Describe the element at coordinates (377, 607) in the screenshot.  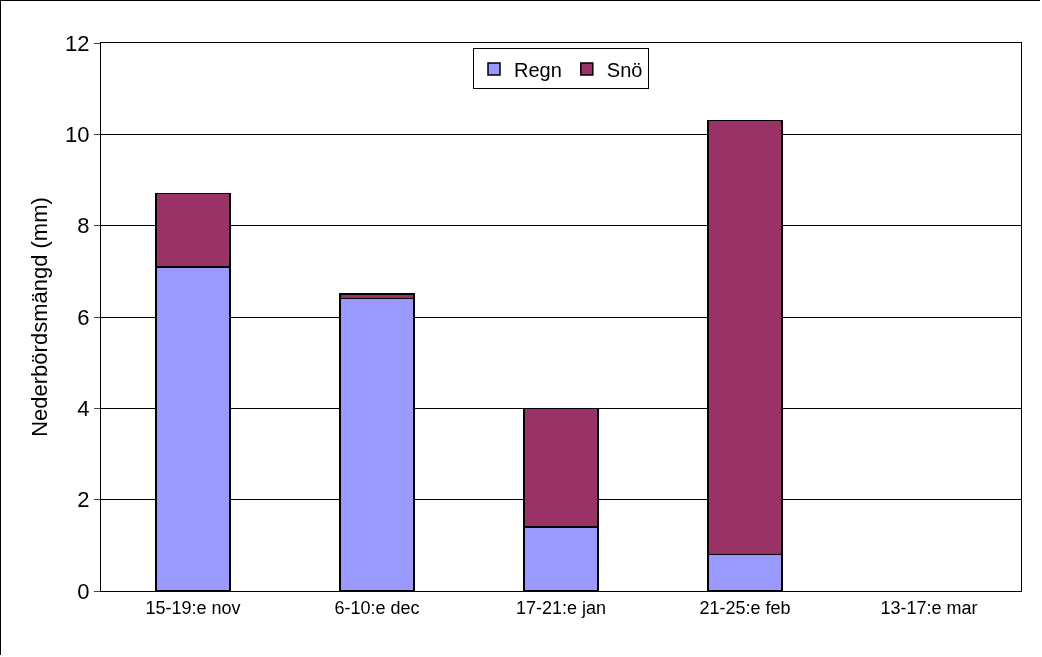
I see `x-tick-label: 6-10:e dec` at that location.